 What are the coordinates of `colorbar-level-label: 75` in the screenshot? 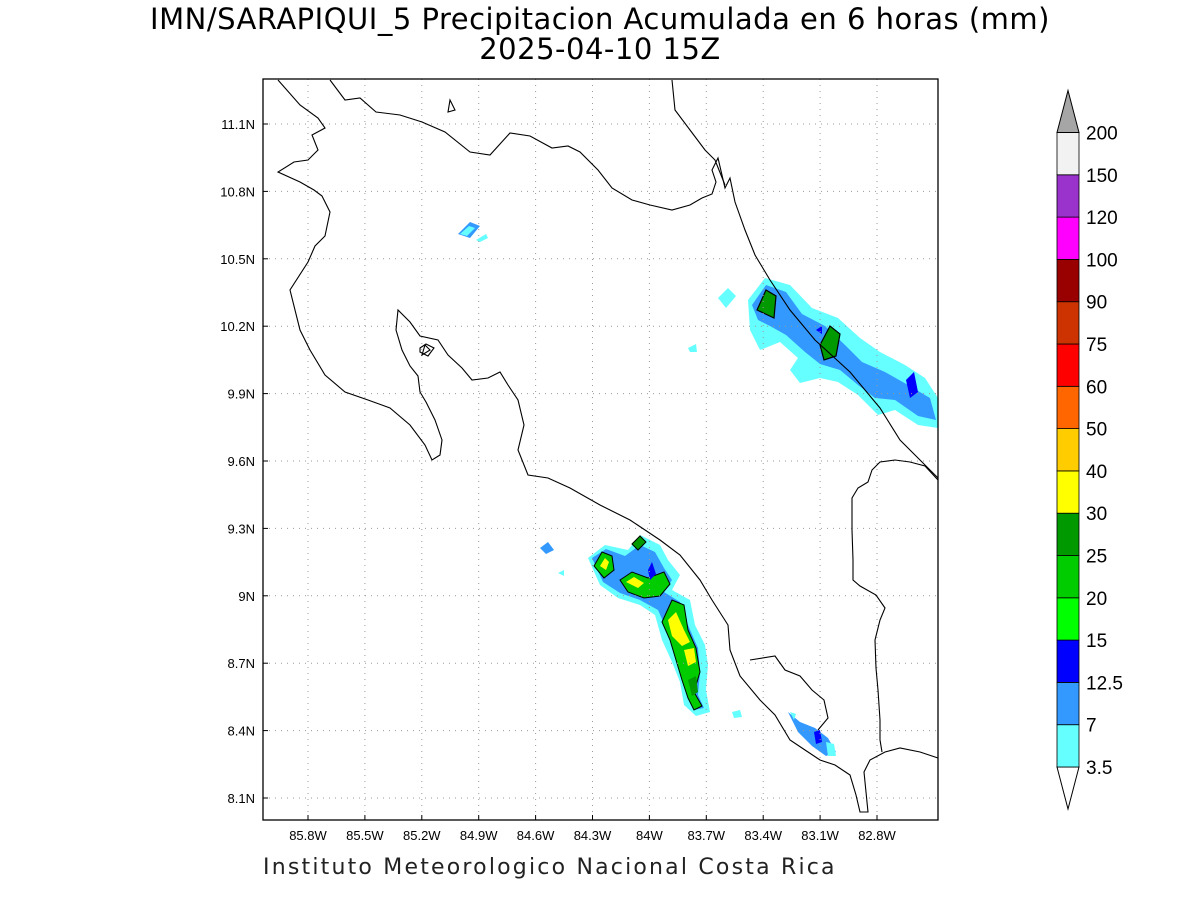 It's located at (1096, 345).